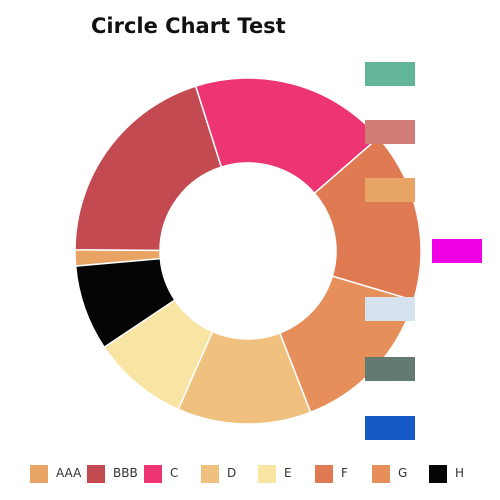 This screenshot has height=500, width=500. Describe the element at coordinates (188, 26) in the screenshot. I see `chart-title: Circle Chart Test` at that location.